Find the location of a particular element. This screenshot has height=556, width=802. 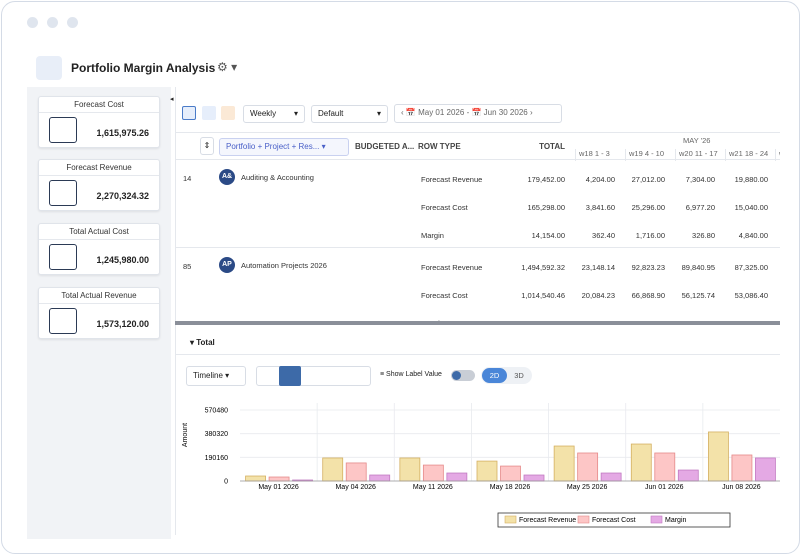

column-header: ROW TYPE is located at coordinates (439, 146).